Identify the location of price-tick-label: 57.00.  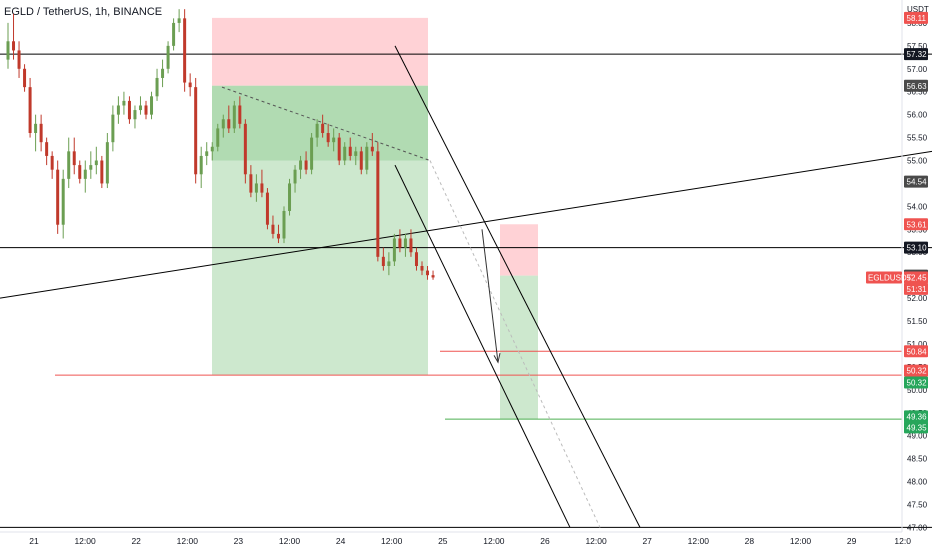
(917, 69).